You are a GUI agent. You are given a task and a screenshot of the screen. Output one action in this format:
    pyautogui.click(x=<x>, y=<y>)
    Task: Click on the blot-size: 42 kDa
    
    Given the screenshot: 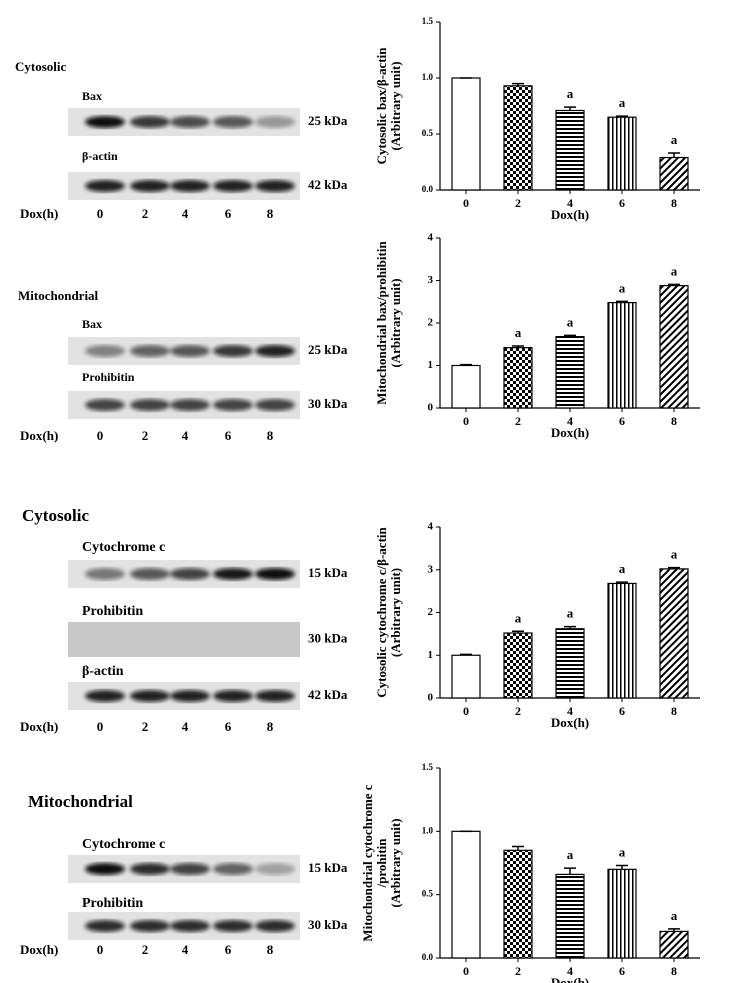 What is the action you would take?
    pyautogui.click(x=328, y=694)
    